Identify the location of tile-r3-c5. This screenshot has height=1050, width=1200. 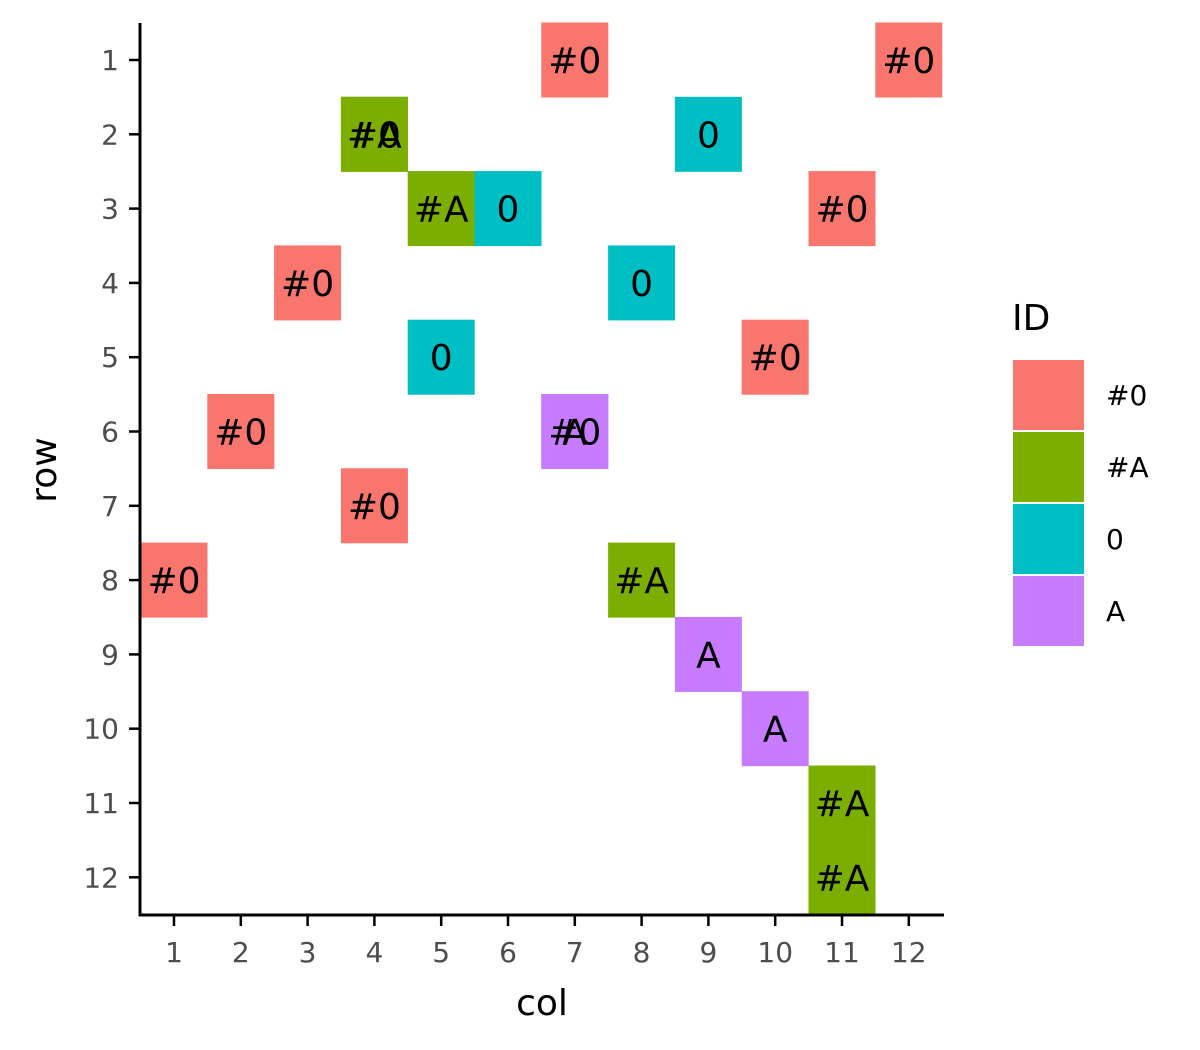
(441, 209).